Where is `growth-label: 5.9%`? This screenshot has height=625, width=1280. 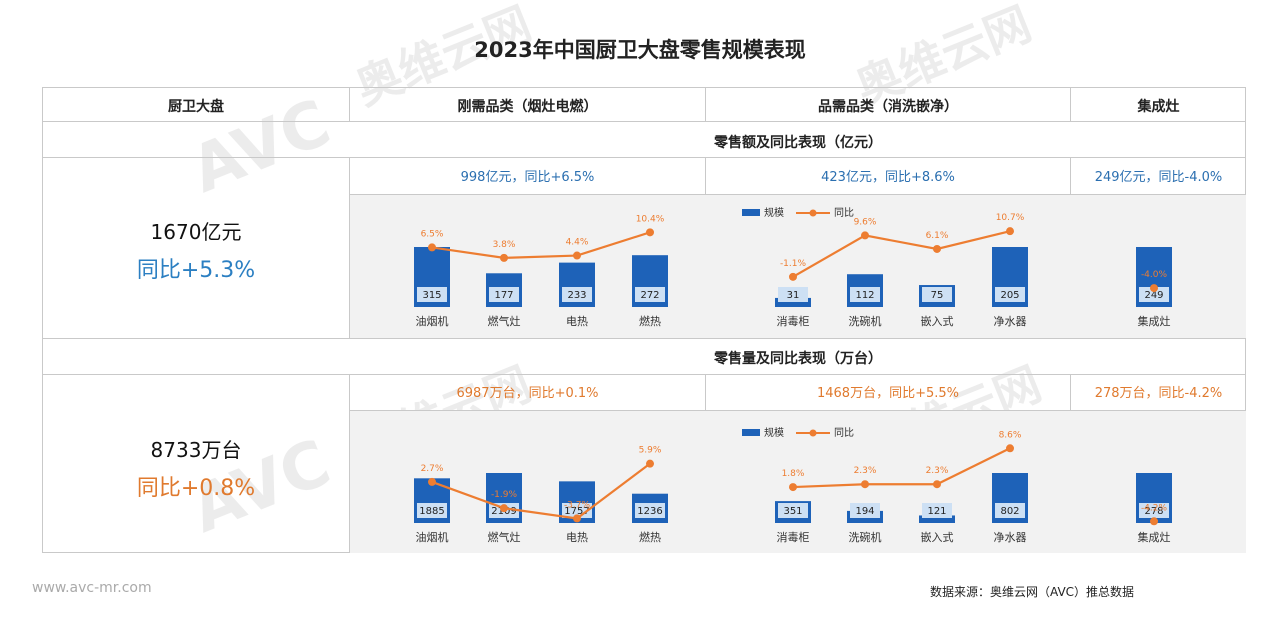 growth-label: 5.9% is located at coordinates (650, 451).